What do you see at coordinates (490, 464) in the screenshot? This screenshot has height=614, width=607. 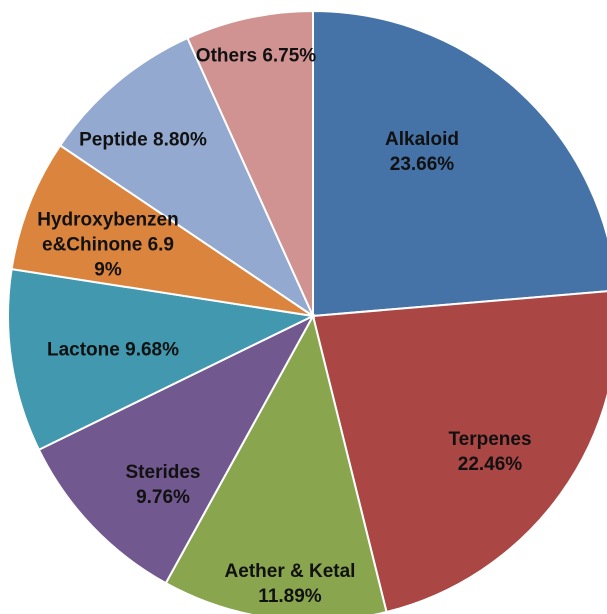 I see `value-label: 22.46%` at bounding box center [490, 464].